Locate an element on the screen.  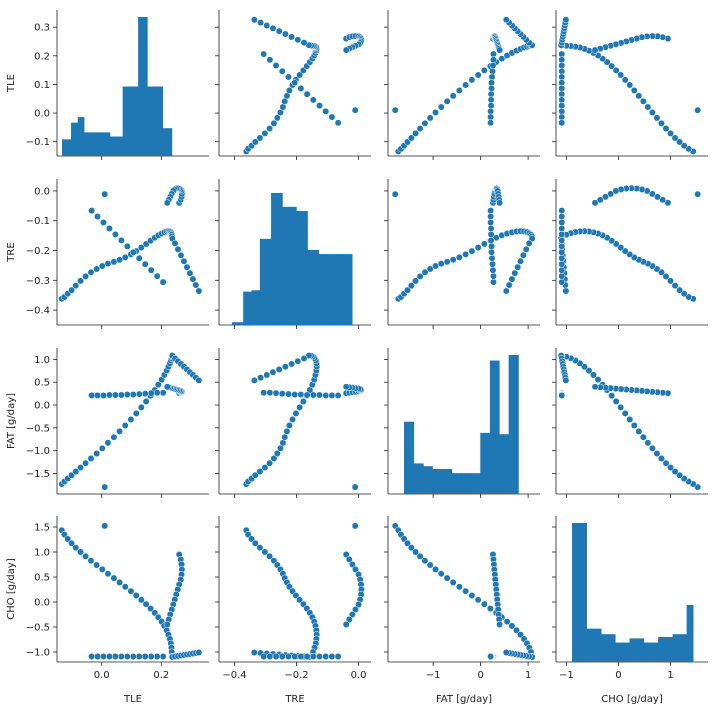
y-tick-label: 1.5 is located at coordinates (42, 528).